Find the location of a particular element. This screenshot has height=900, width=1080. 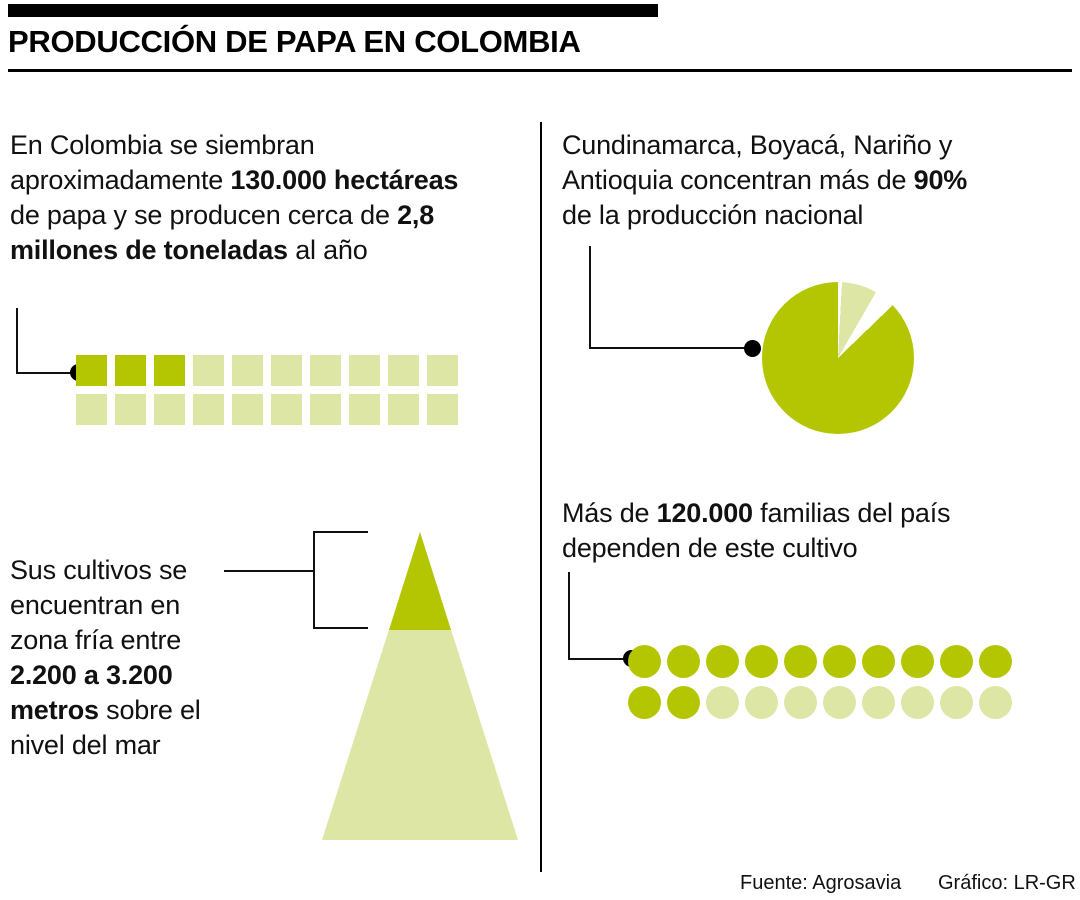

graphic-credit: Gráfico: LR-GR is located at coordinates (1007, 883).